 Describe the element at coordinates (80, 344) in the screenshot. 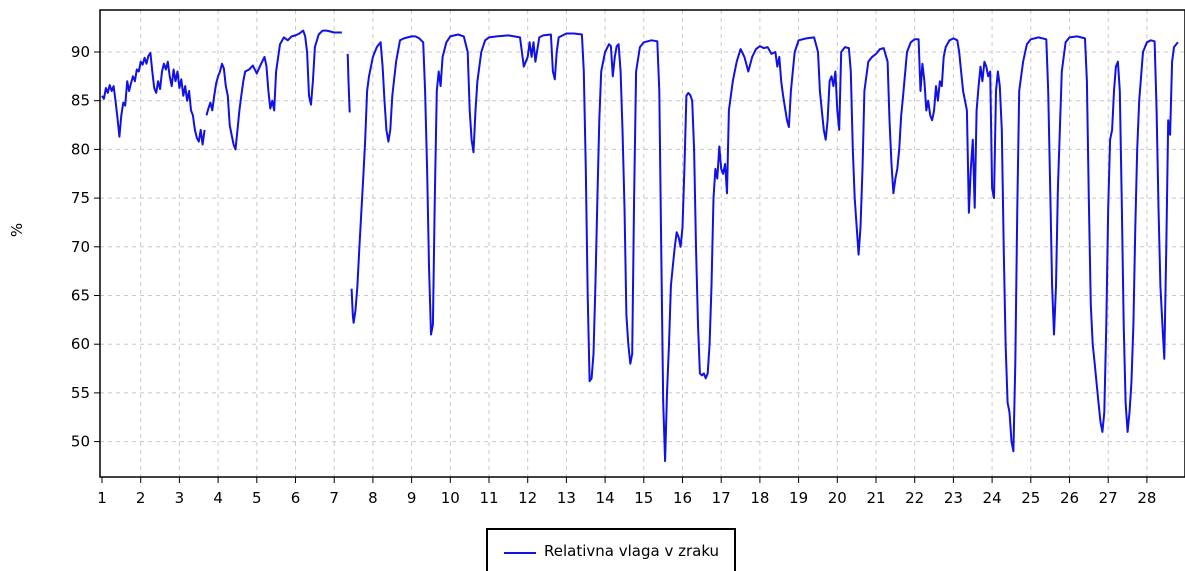

I see `y-tick-label: 60` at that location.